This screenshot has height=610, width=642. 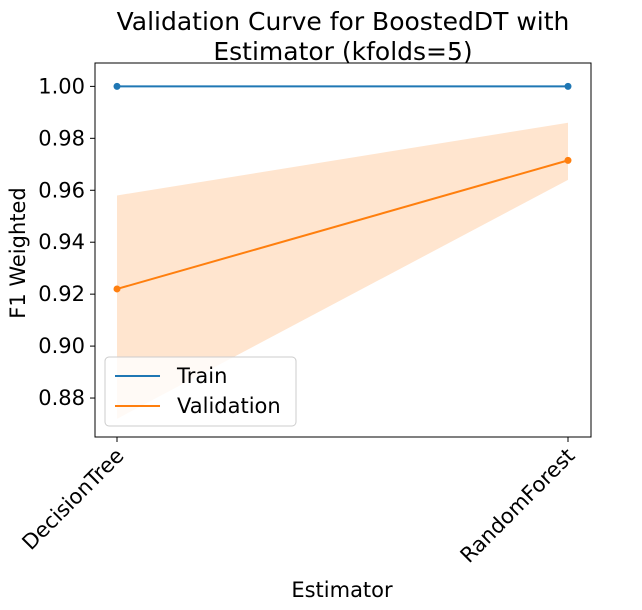 I want to click on y-tick-label: 0.96, so click(x=61, y=190).